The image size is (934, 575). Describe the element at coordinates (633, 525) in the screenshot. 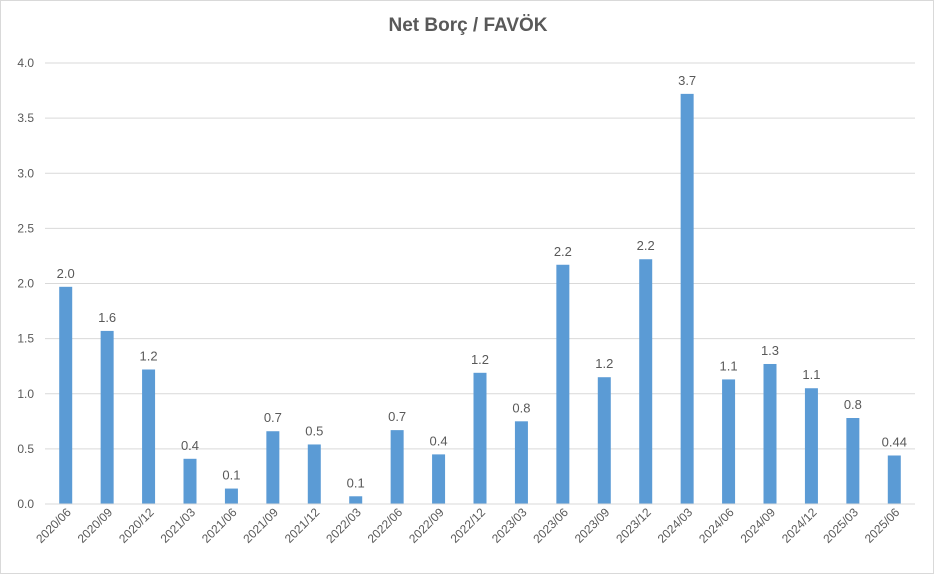

I see `x-tick-label: 2023/12` at that location.